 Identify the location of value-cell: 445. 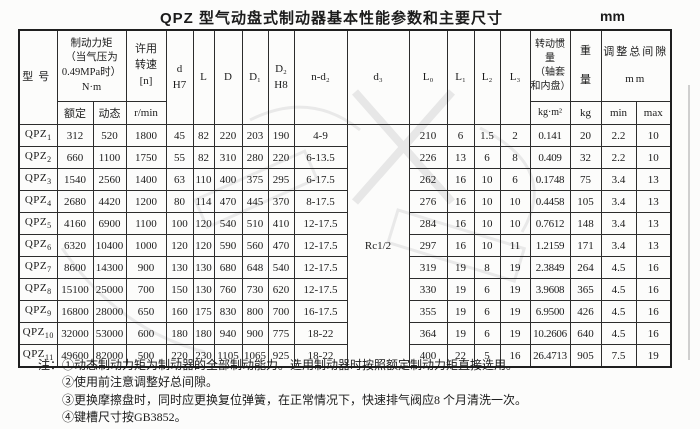
(255, 201).